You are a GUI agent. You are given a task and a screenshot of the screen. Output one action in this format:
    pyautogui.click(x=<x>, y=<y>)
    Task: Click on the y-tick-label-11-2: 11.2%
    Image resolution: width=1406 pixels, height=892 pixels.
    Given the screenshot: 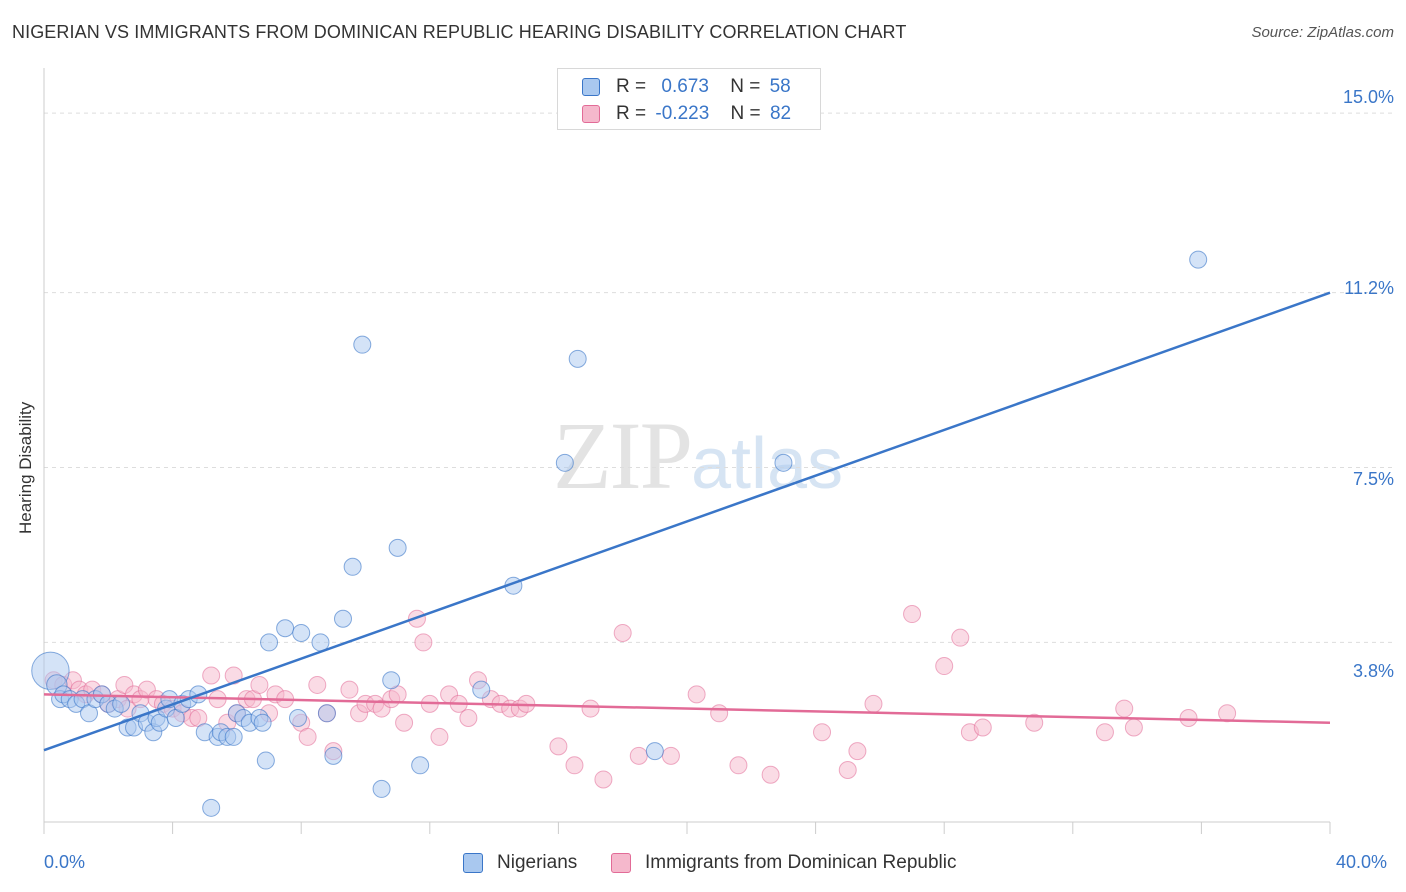 What is the action you would take?
    pyautogui.click(x=1369, y=288)
    